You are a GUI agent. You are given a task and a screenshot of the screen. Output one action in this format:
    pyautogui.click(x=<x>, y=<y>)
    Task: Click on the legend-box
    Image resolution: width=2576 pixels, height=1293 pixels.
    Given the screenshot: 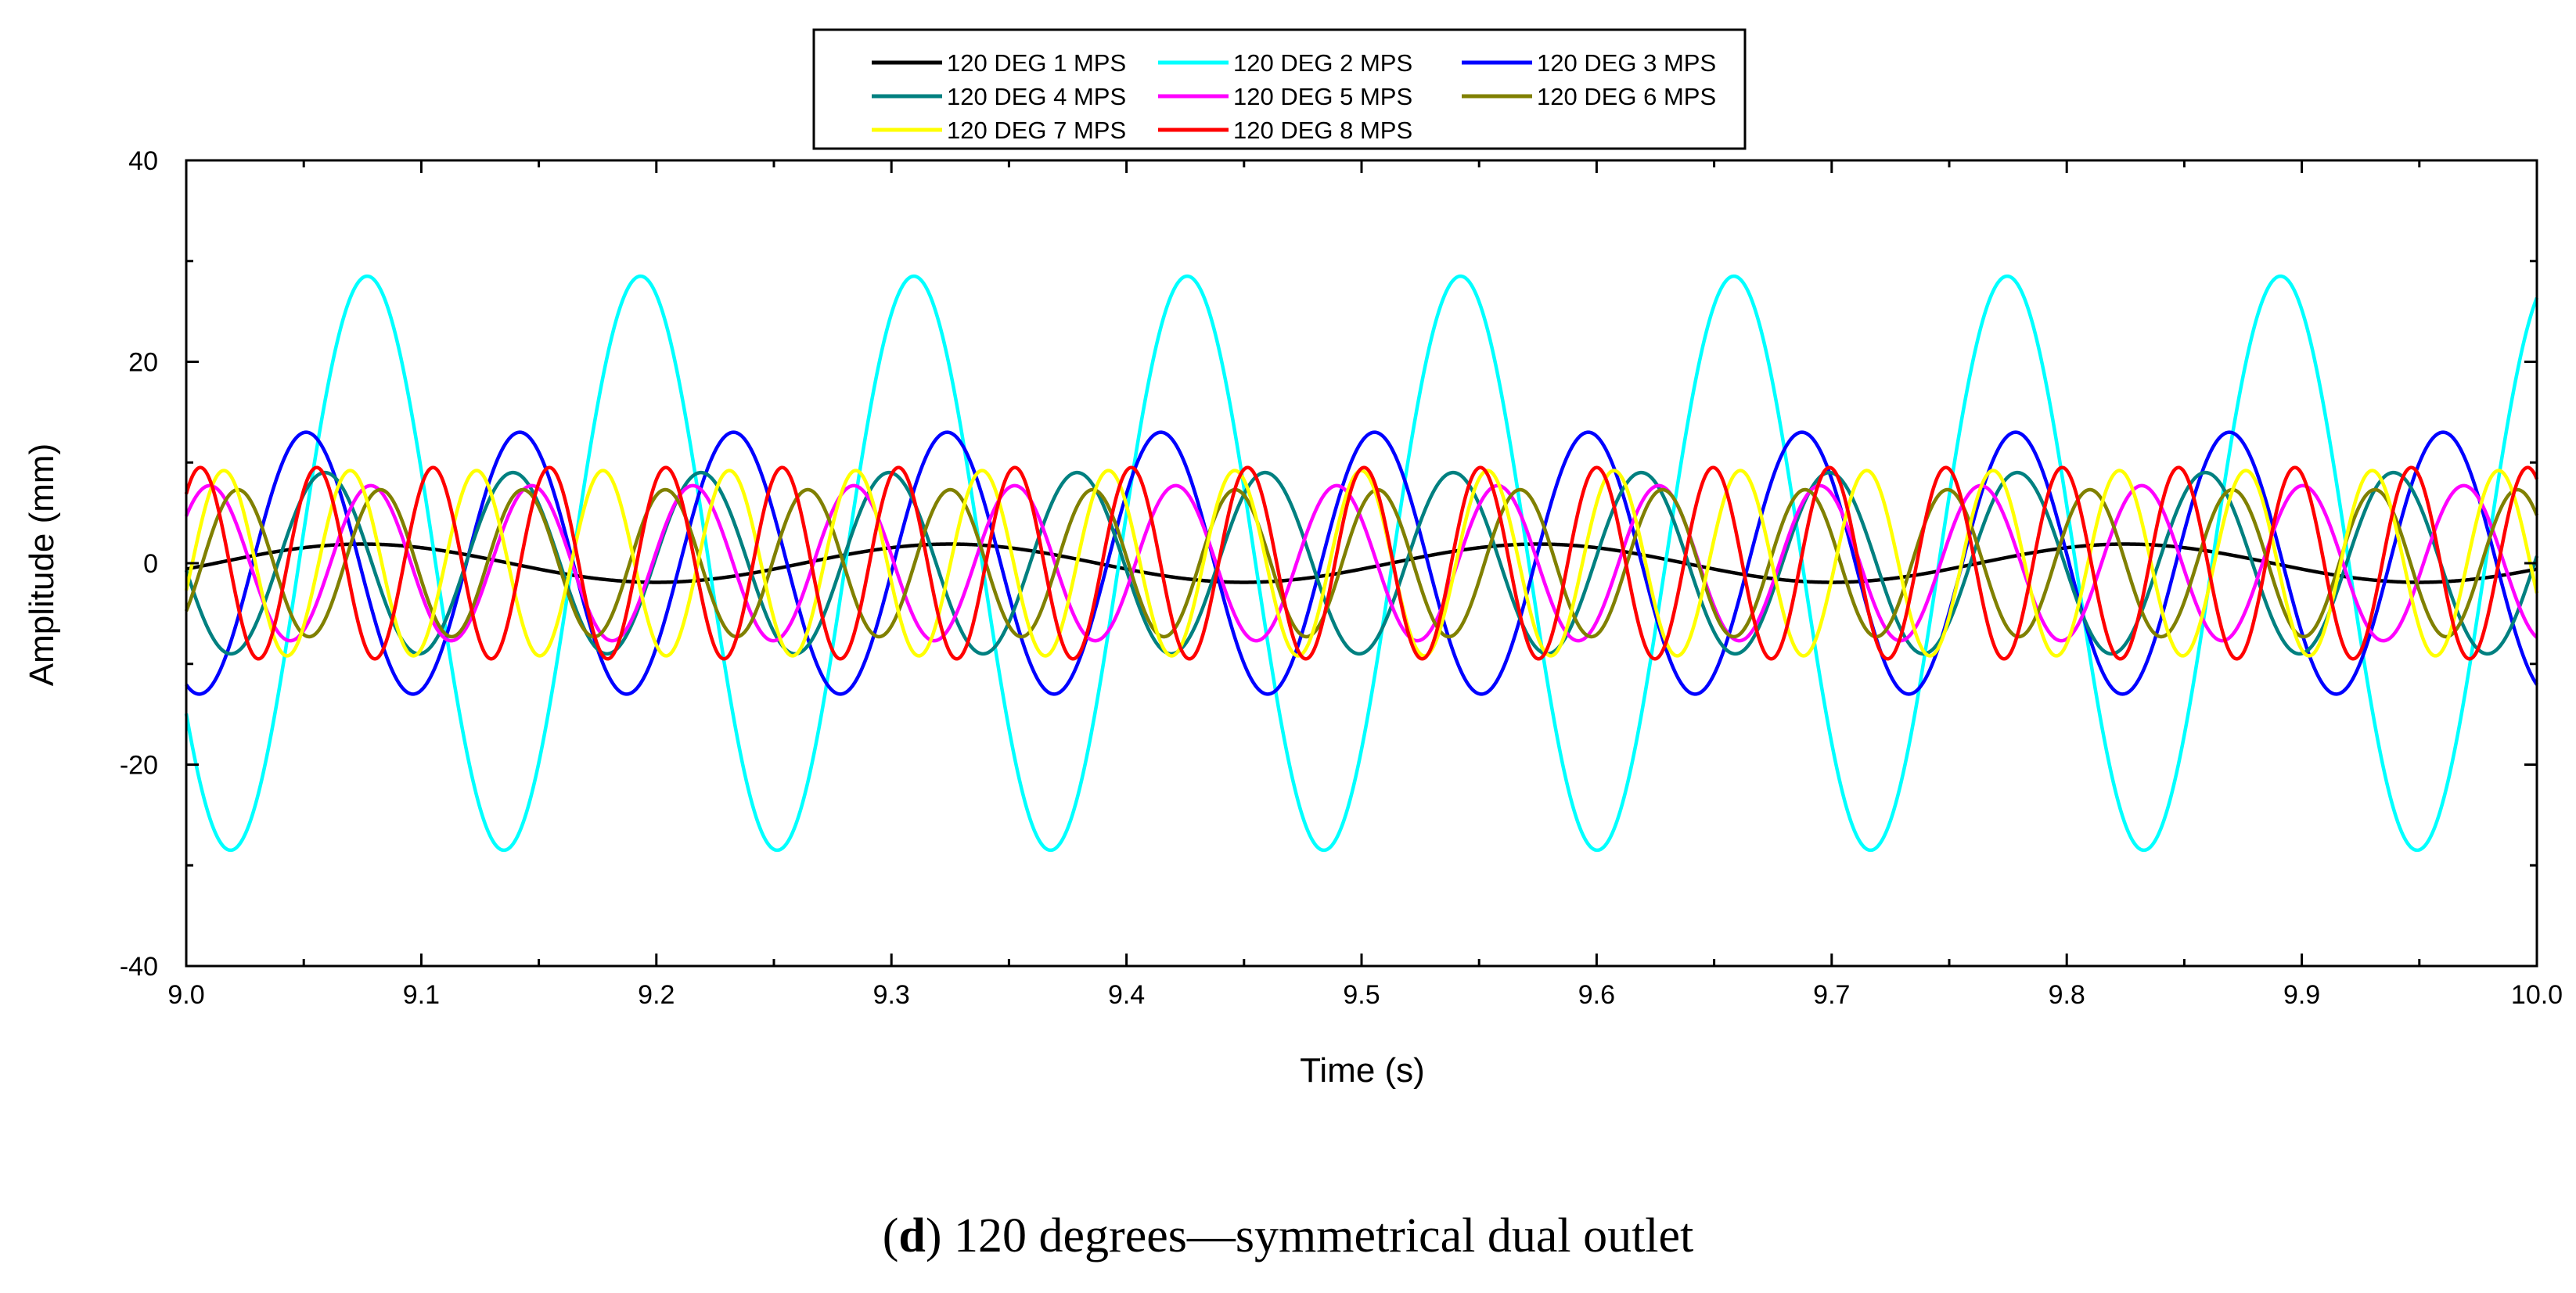 What is the action you would take?
    pyautogui.click(x=1279, y=89)
    